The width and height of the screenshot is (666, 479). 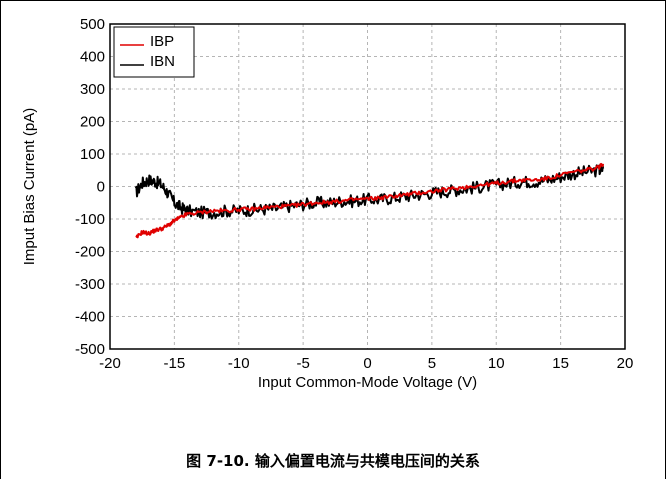 I want to click on y-tick-label: 400, so click(x=92, y=57).